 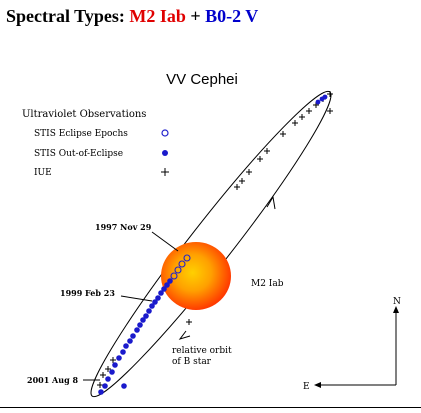 What do you see at coordinates (65, 16) in the screenshot?
I see `spectral-types-label: Spectral Types:` at bounding box center [65, 16].